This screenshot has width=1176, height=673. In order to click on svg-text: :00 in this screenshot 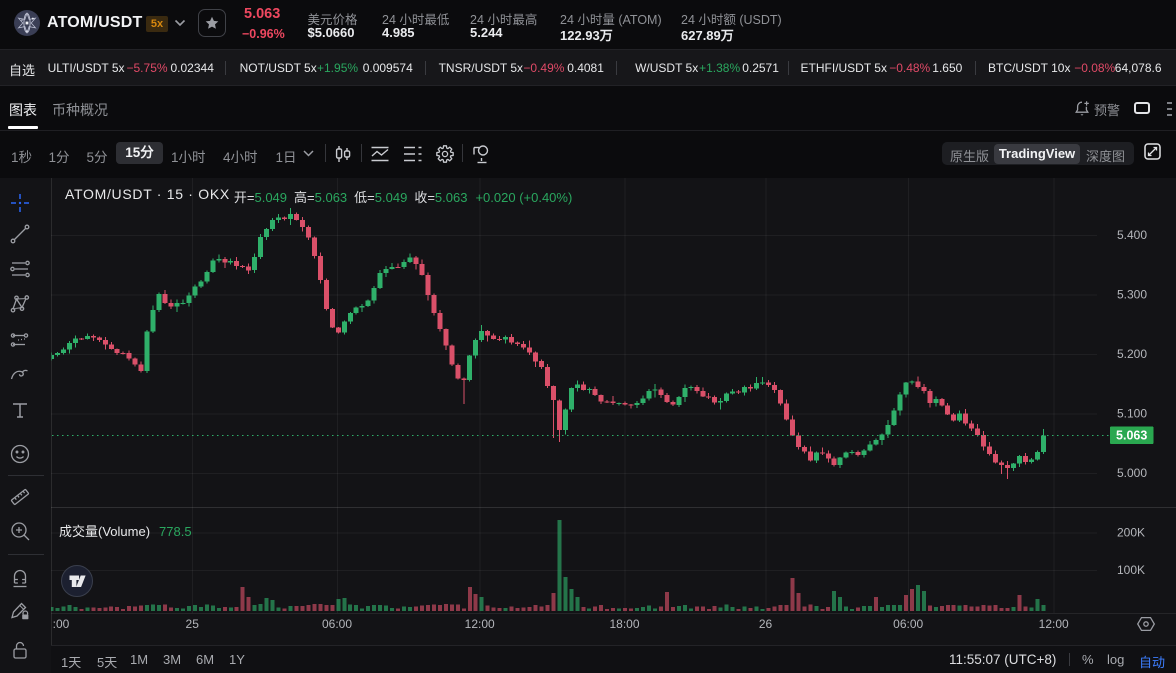, I will do `click(61, 624)`.